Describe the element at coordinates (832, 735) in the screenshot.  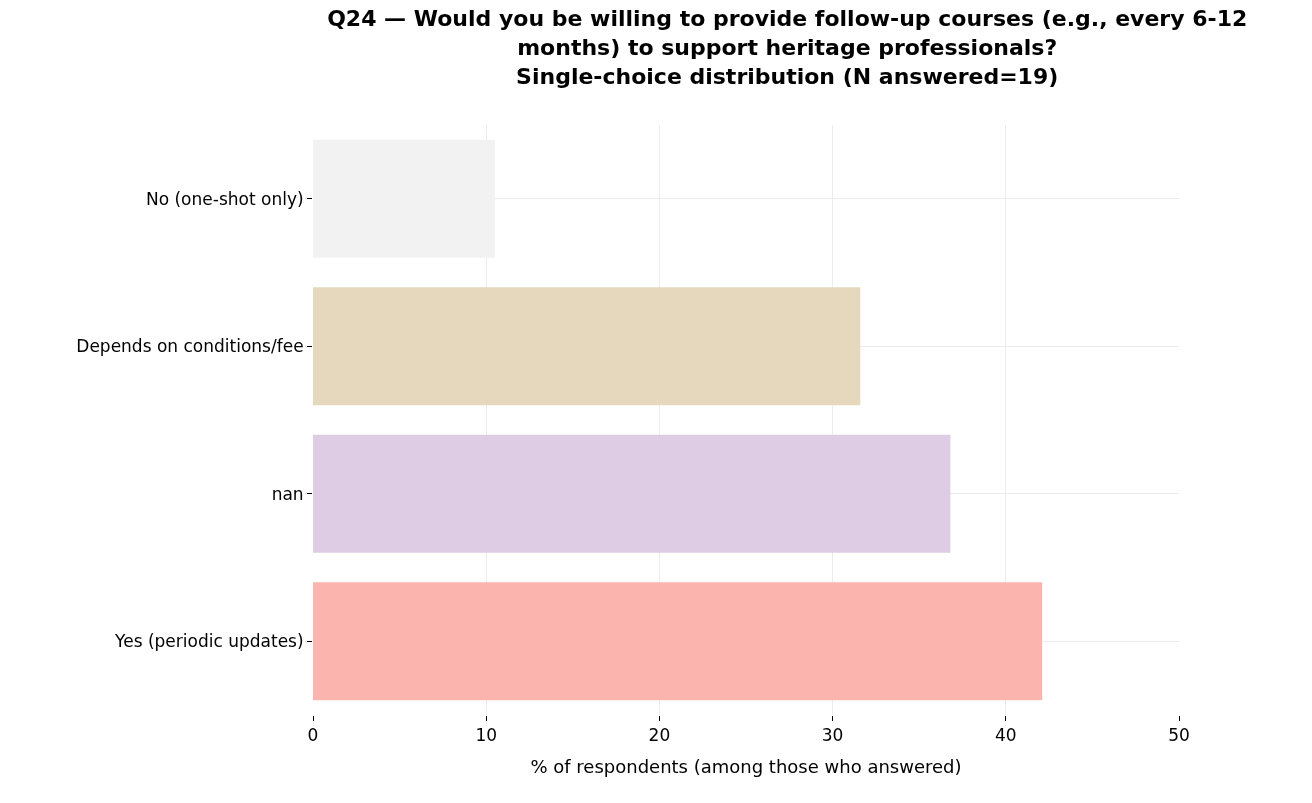
I see `x-tick-label: 30` at that location.